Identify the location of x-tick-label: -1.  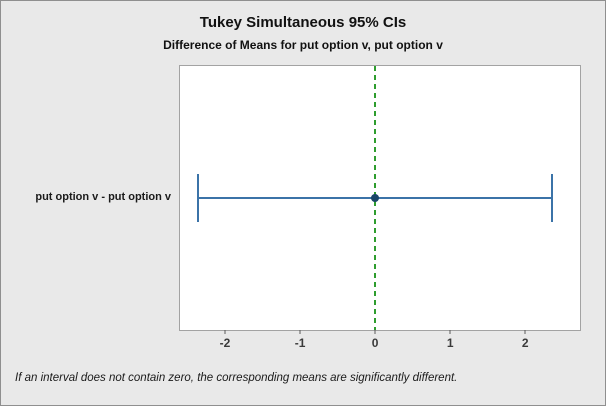
(300, 343).